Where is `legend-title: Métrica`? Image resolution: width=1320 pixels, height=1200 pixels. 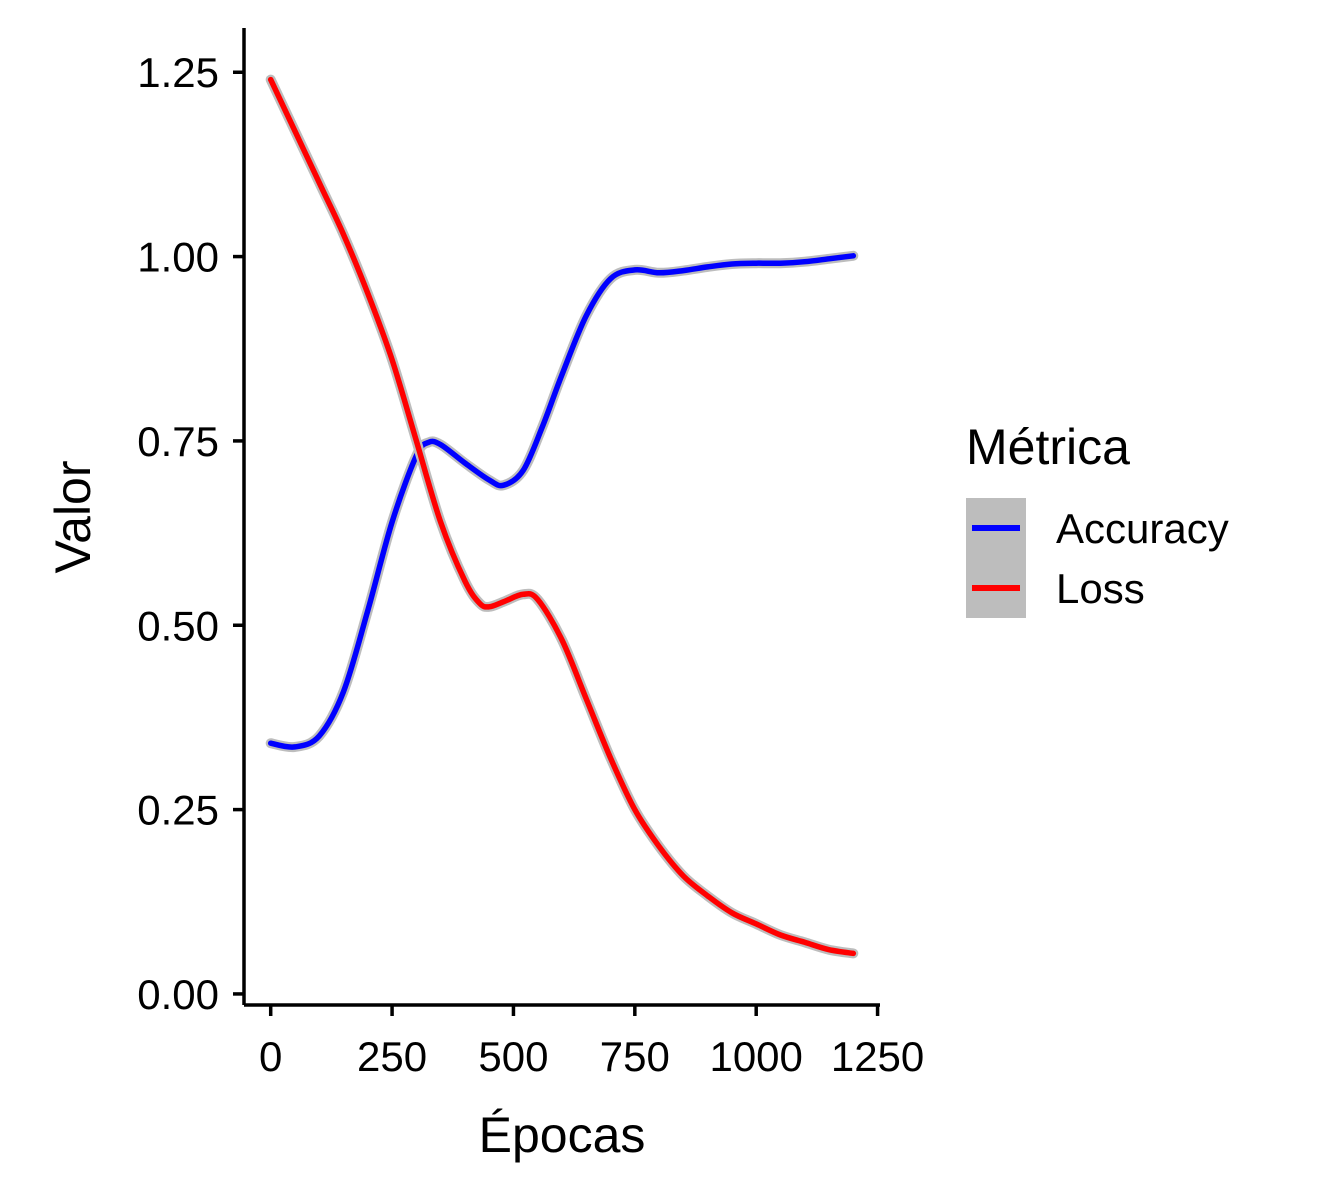
legend-title: Métrica is located at coordinates (1048, 447).